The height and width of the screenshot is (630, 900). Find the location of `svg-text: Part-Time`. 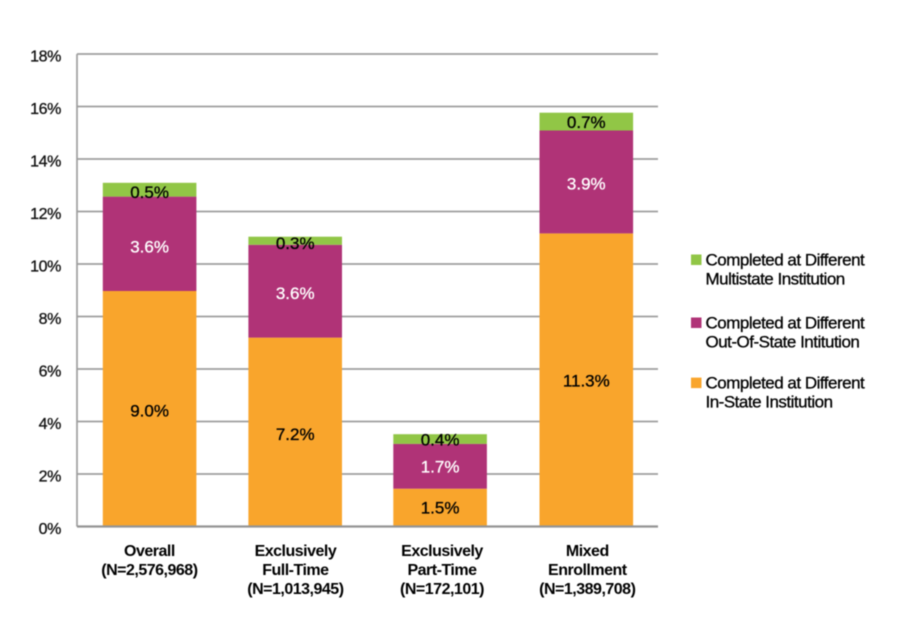

svg-text: Part-Time is located at coordinates (442, 570).